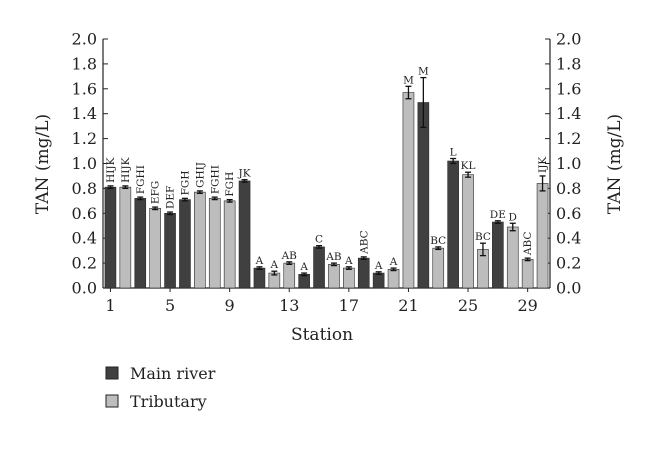 This screenshot has height=450, width=660. What do you see at coordinates (527, 305) in the screenshot?
I see `x-tick-label: 29` at bounding box center [527, 305].